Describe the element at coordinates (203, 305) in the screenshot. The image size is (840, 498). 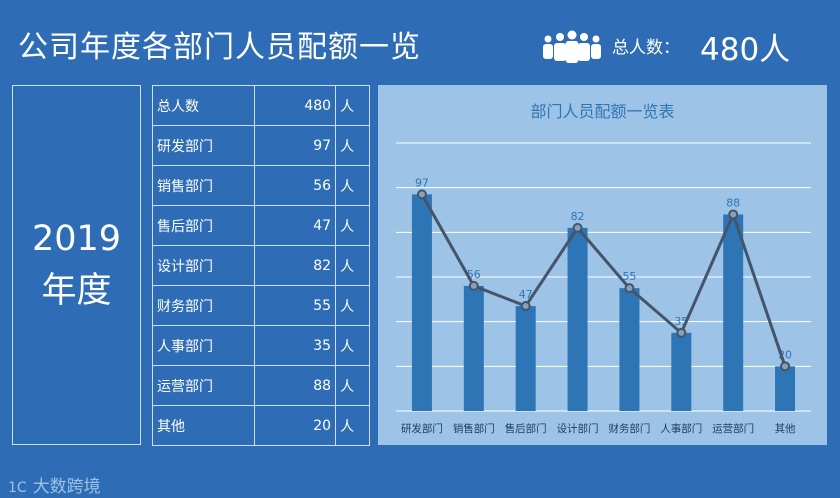
I see `dept-name: 财务部门` at that location.